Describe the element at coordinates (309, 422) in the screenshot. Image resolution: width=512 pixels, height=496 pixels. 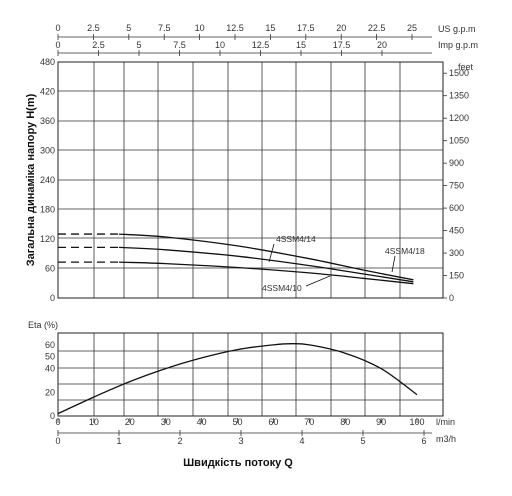
I see `flow-lmin-tick-label: 70` at that location.